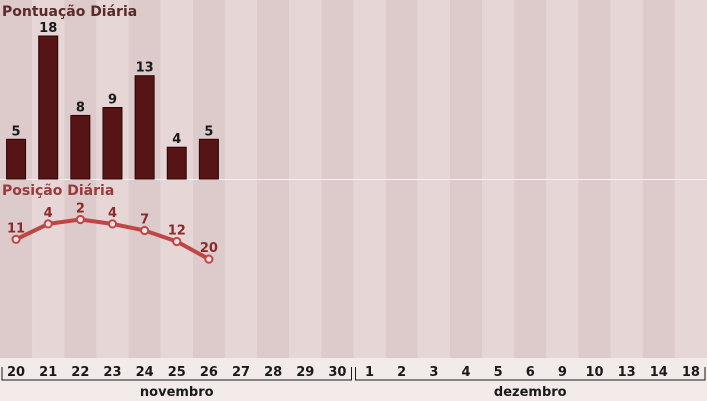  Describe the element at coordinates (80, 372) in the screenshot. I see `x-tick-label: 22` at that location.